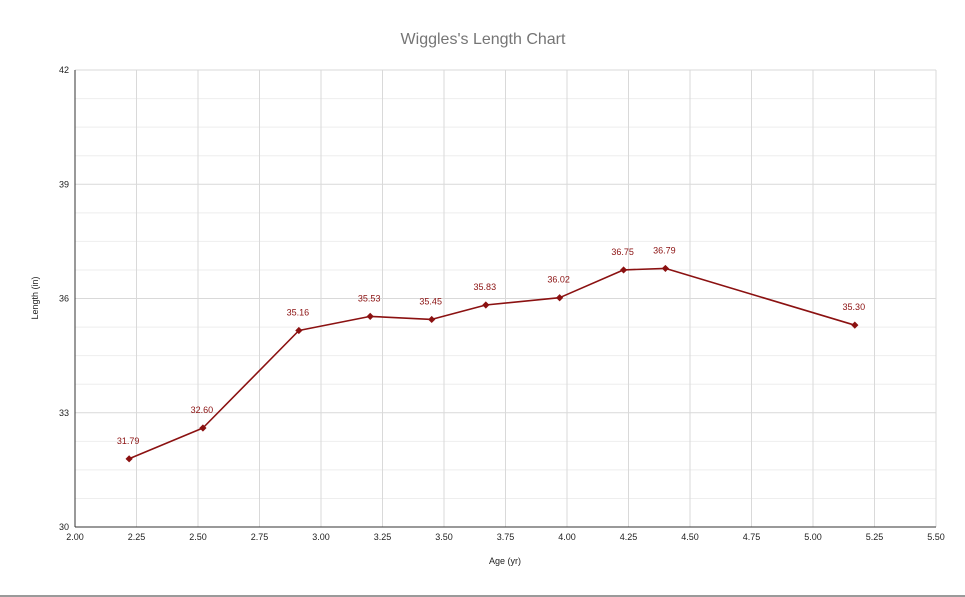  What do you see at coordinates (198, 537) in the screenshot?
I see `x-tick-label: 2.50` at bounding box center [198, 537].